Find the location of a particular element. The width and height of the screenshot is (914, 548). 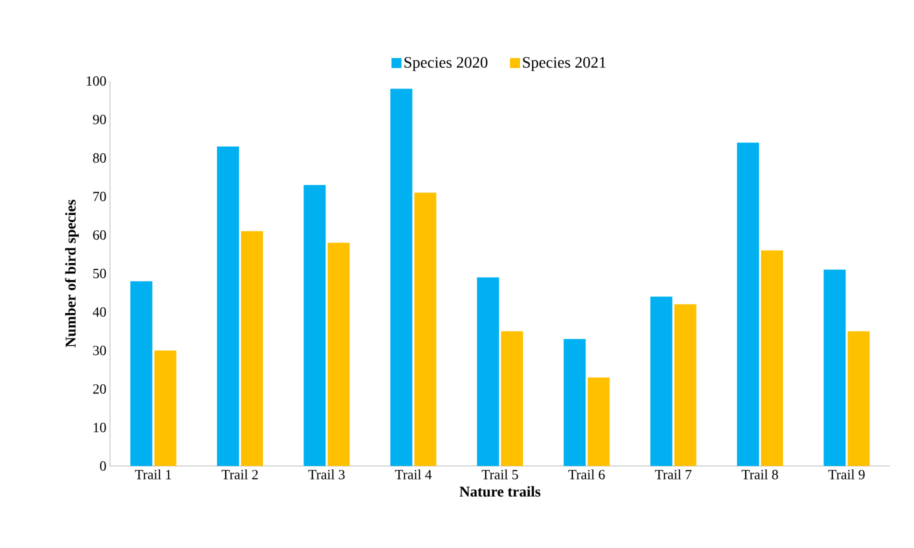

y-axis-title: Number of bird species is located at coordinates (72, 274).